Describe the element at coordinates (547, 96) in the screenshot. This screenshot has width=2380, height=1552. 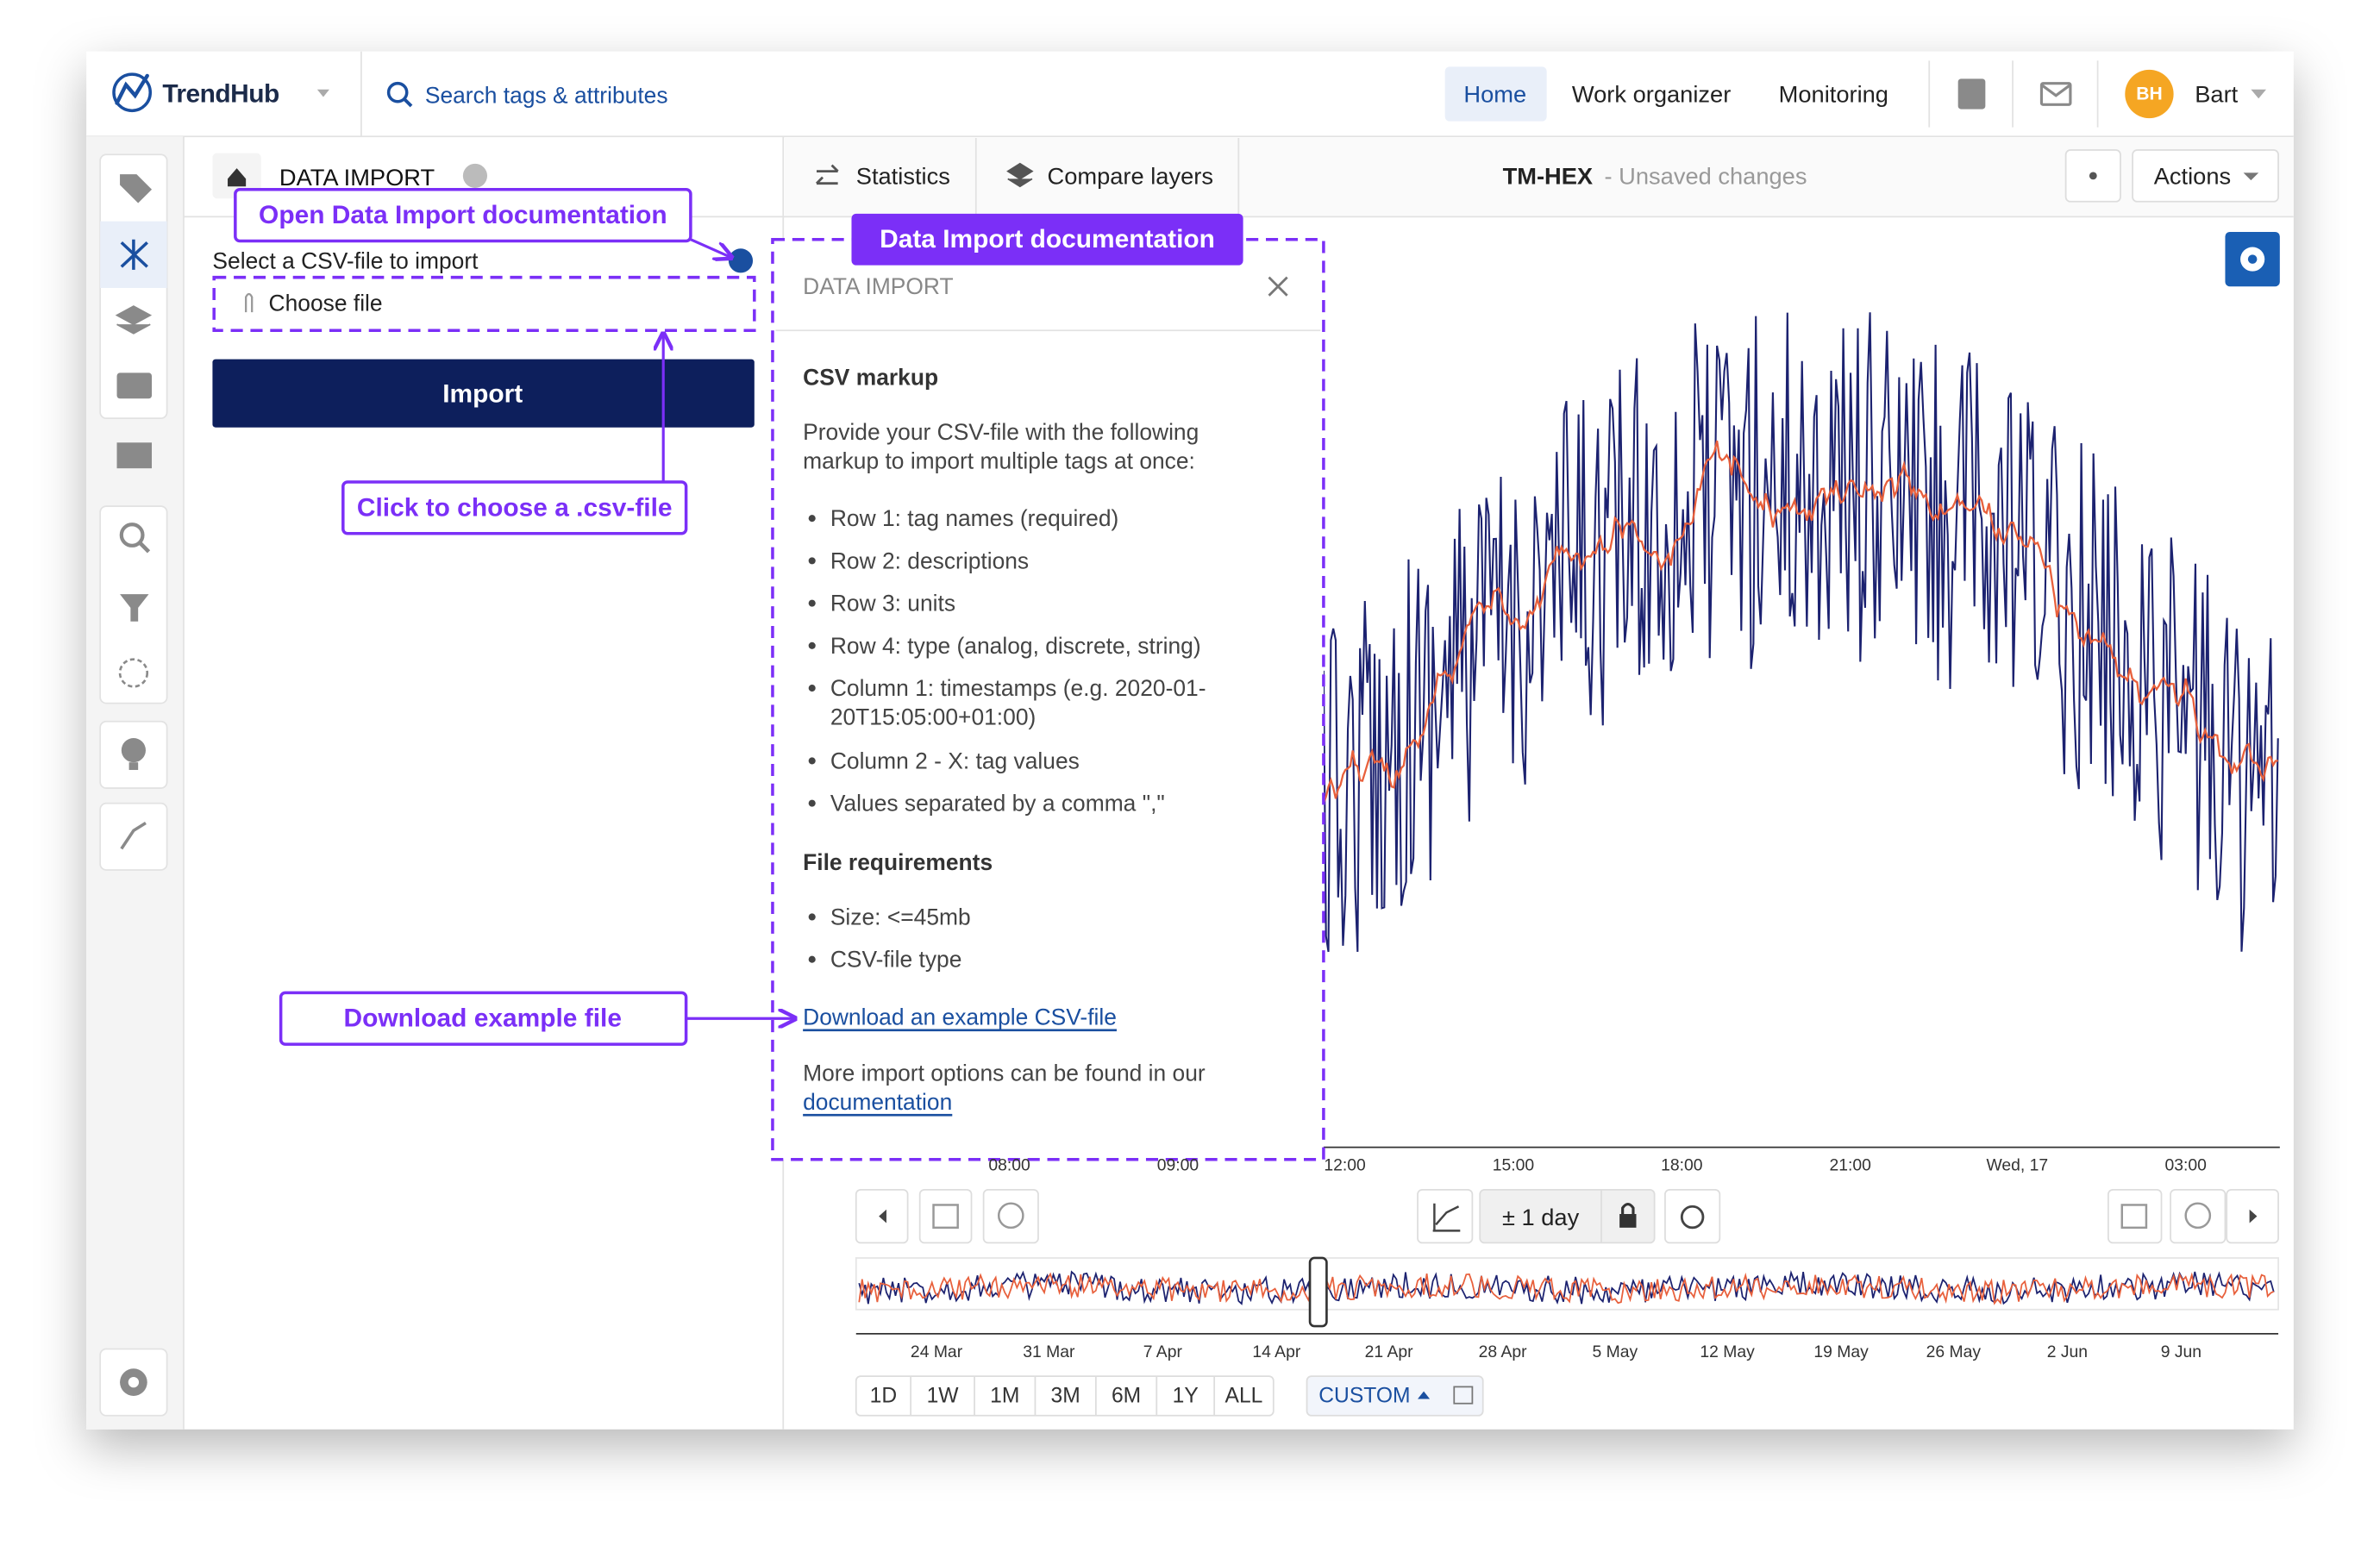
I see `search-field: Search tags & attributes` at that location.